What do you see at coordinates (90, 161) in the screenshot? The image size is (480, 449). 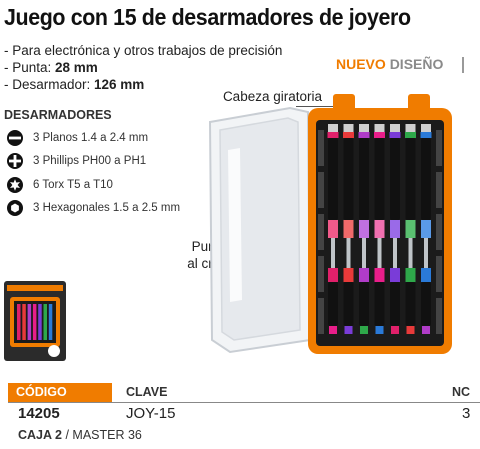 I see `type-label: 3 Phillips PH00 a PH1` at bounding box center [90, 161].